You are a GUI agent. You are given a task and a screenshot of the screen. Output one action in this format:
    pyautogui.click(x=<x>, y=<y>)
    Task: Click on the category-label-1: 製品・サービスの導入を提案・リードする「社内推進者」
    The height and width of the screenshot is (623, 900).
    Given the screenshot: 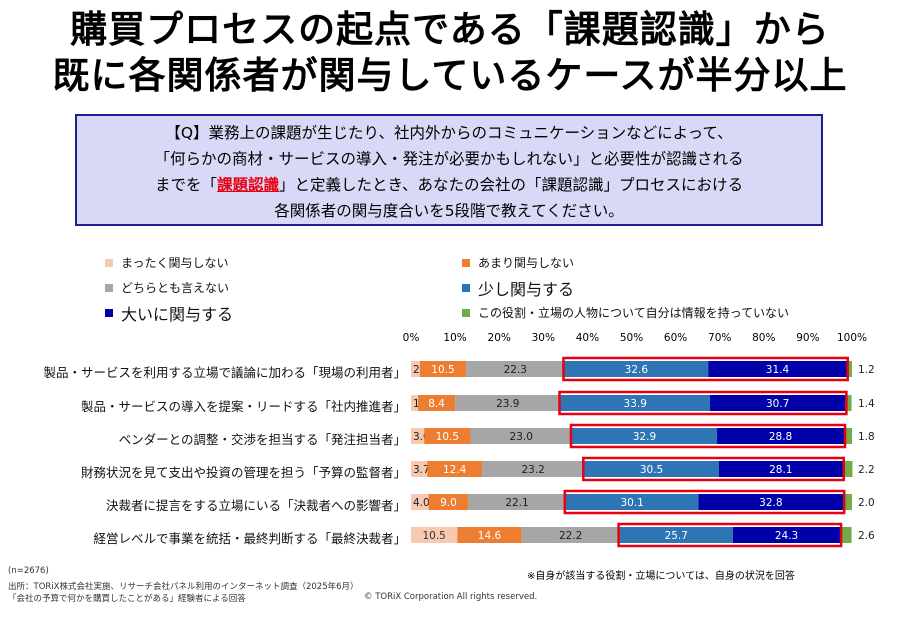 What is the action you would take?
    pyautogui.click(x=243, y=406)
    